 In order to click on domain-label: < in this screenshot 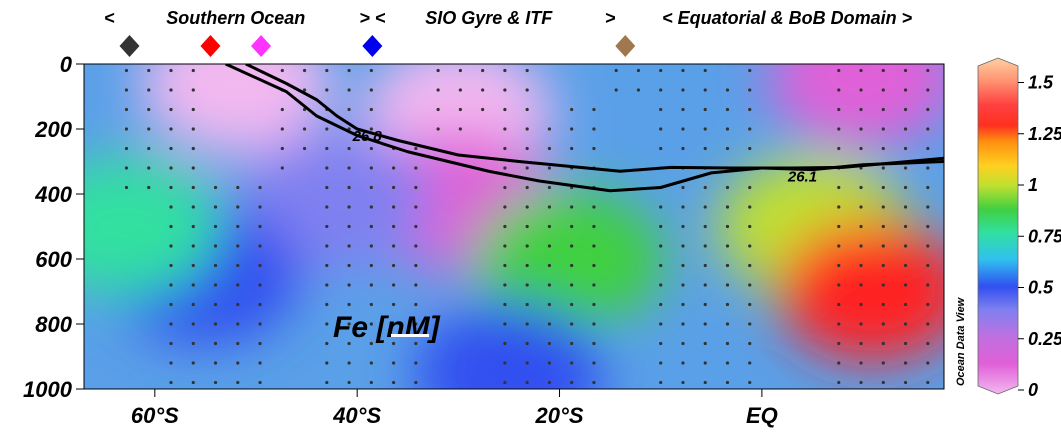, I will do `click(109, 18)`.